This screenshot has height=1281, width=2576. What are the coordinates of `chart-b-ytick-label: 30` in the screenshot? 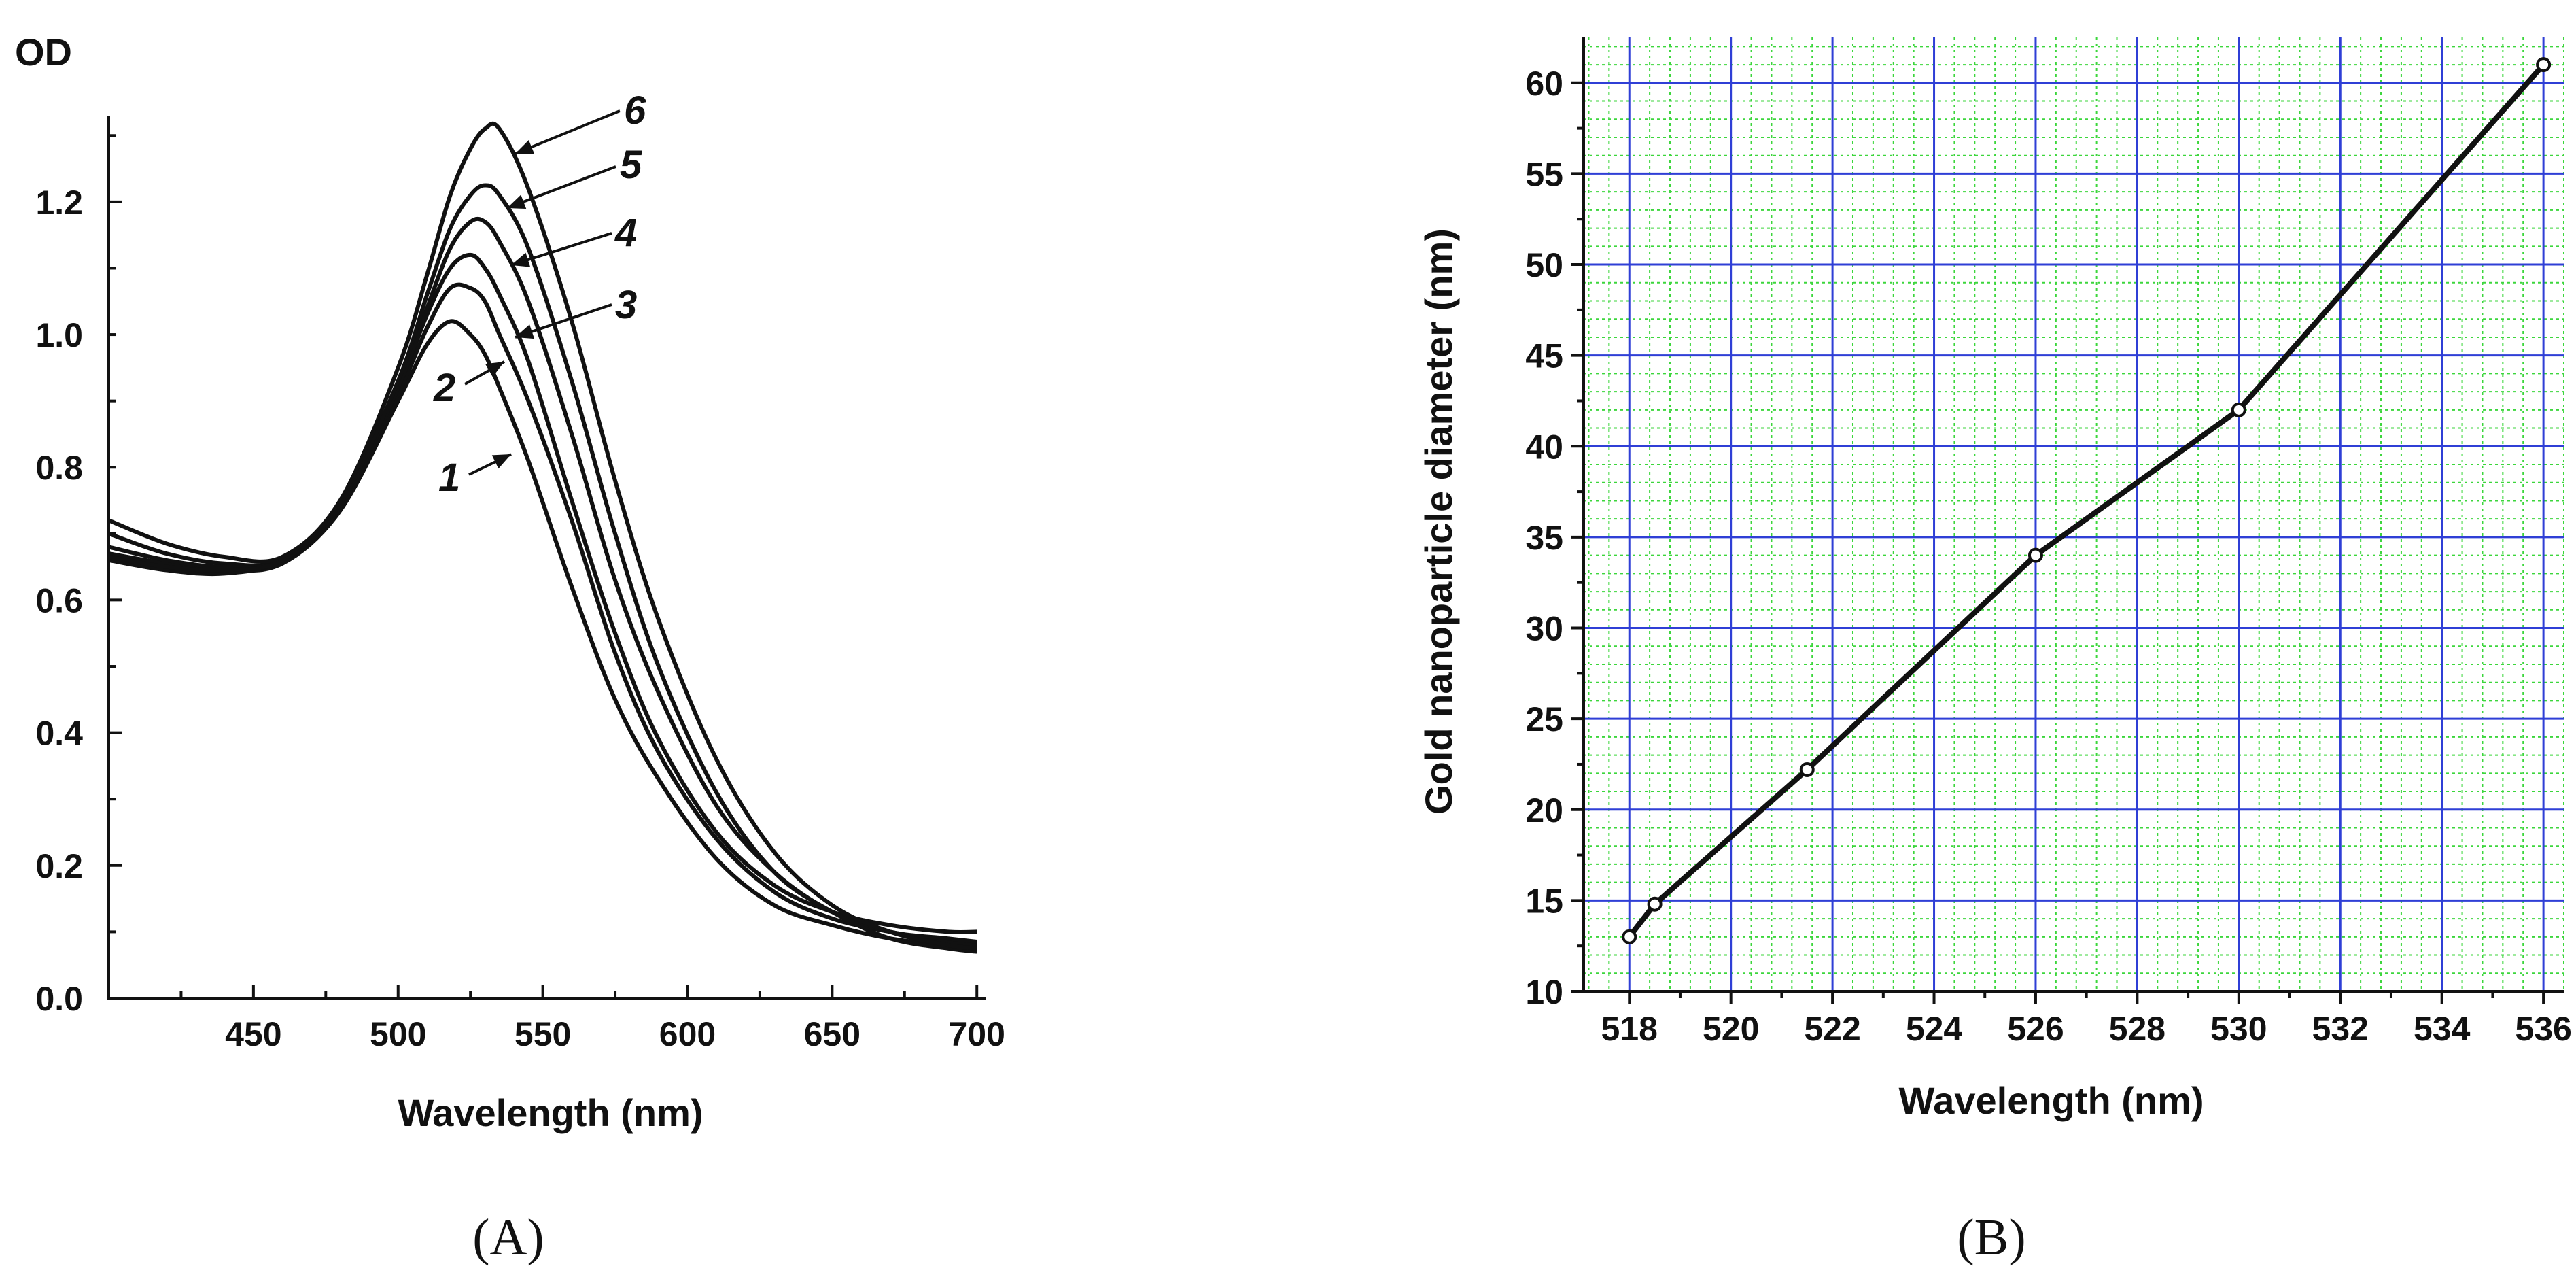 It's located at (1544, 629).